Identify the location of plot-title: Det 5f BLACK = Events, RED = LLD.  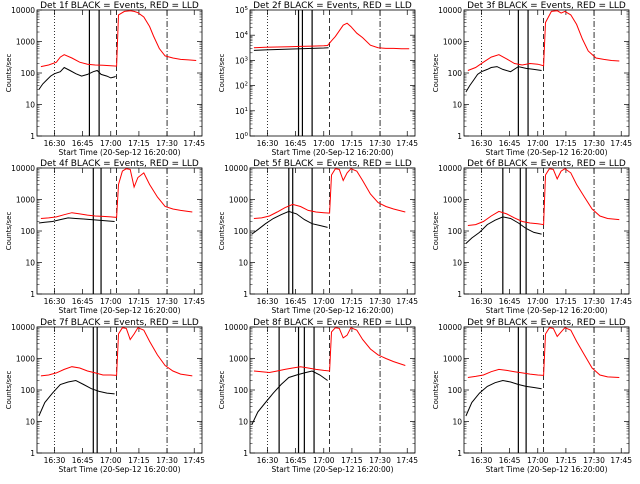
(332, 164).